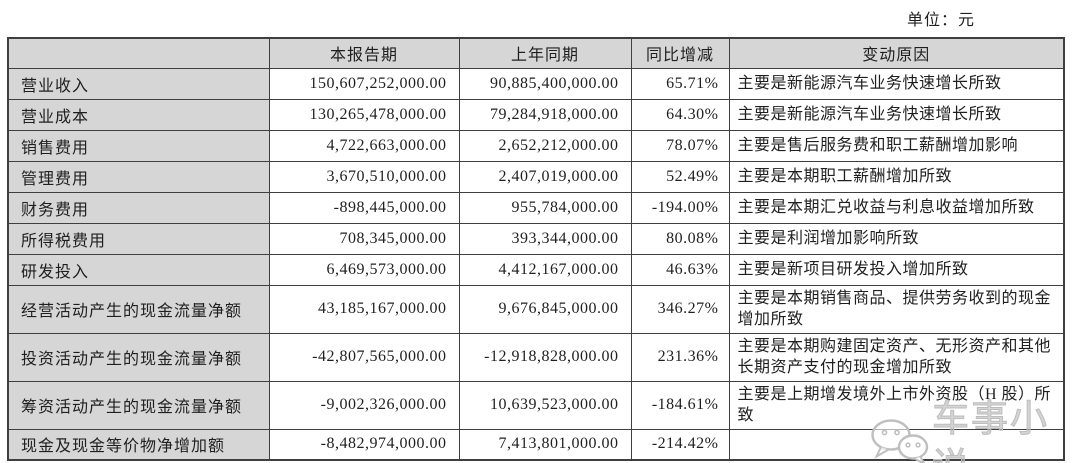  What do you see at coordinates (545, 357) in the screenshot?
I see `row-prior-value: -12,918,828,000.00` at bounding box center [545, 357].